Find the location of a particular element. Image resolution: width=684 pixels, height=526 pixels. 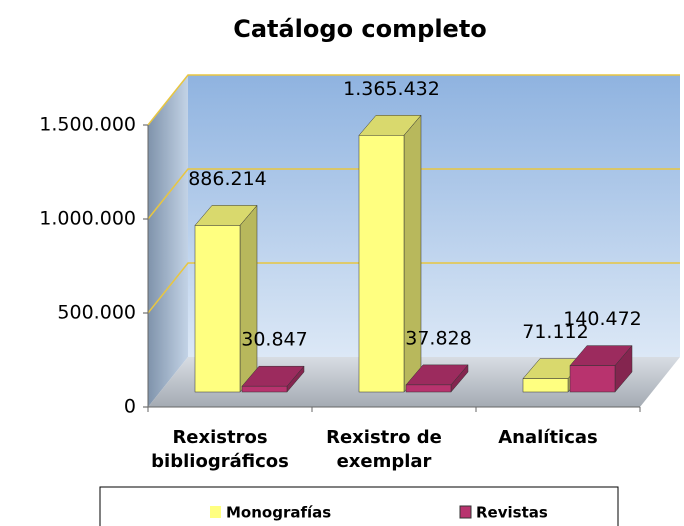

data-label: 30.847 is located at coordinates (274, 340).